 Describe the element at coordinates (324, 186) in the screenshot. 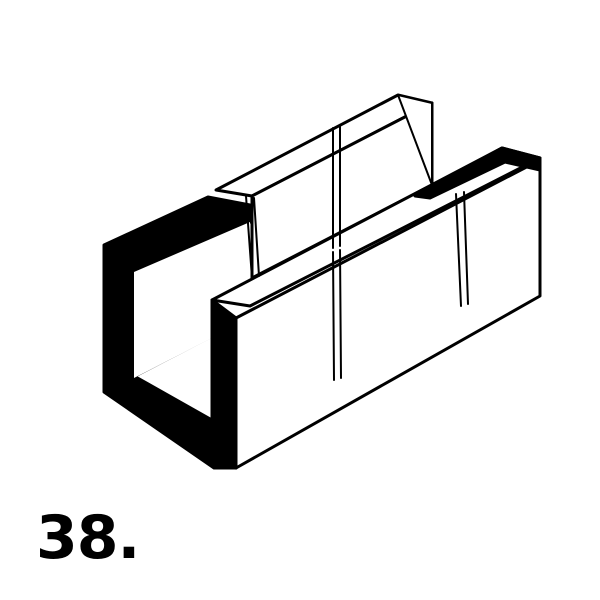

I see `back-wall` at that location.